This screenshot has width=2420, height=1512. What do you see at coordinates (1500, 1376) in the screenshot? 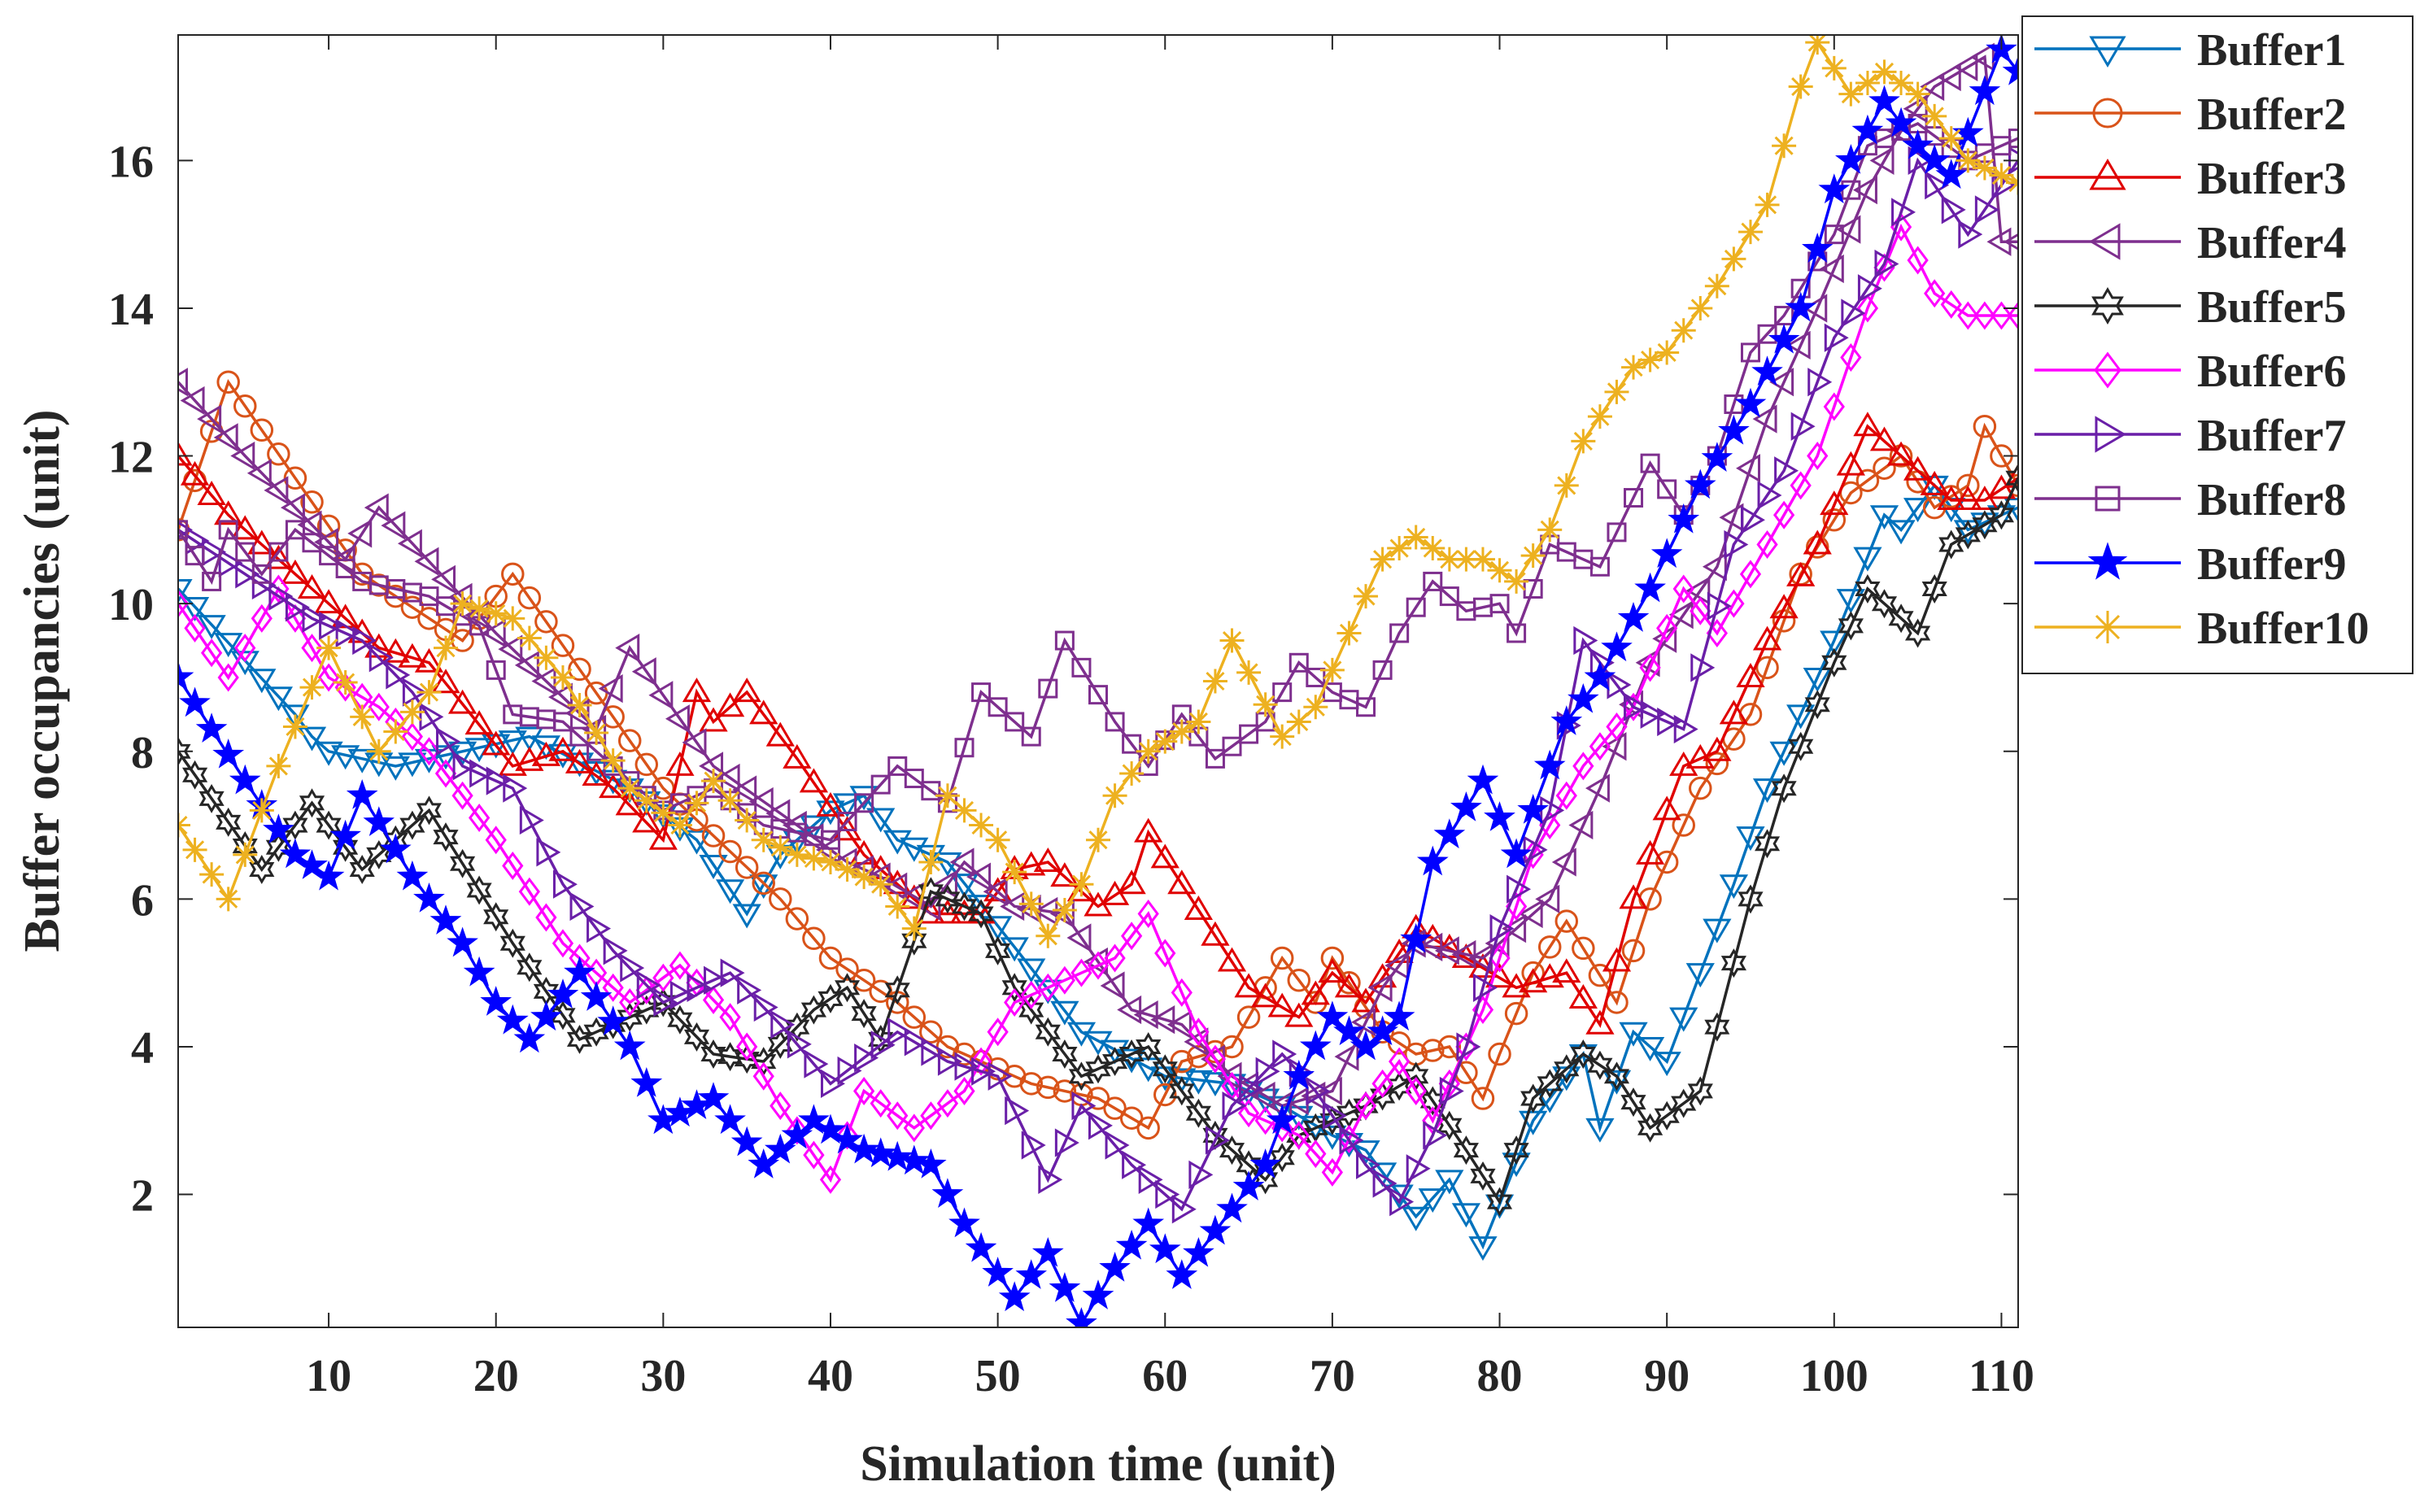
I see `x-tick-label: 80` at bounding box center [1500, 1376].